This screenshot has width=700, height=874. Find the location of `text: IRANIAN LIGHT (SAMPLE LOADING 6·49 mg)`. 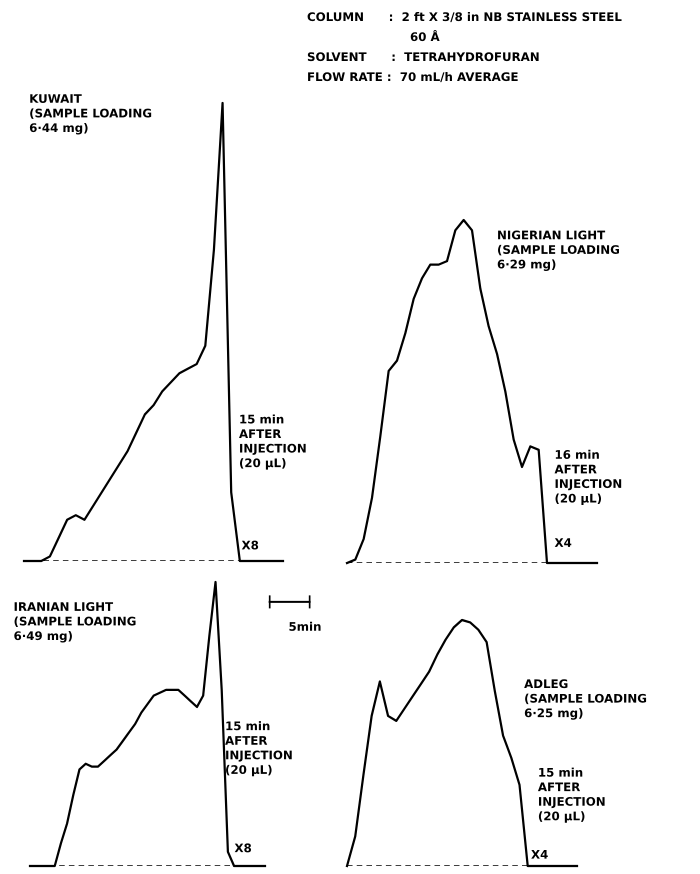

text: IRANIAN LIGHT (SAMPLE LOADING 6·49 mg) is located at coordinates (75, 622).